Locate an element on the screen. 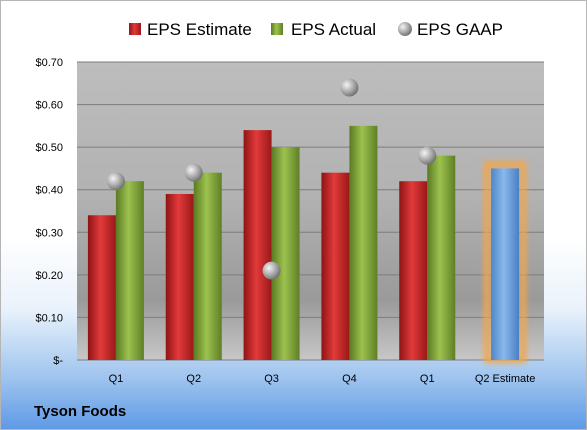  legend-swatch-estimate is located at coordinates (135, 29).